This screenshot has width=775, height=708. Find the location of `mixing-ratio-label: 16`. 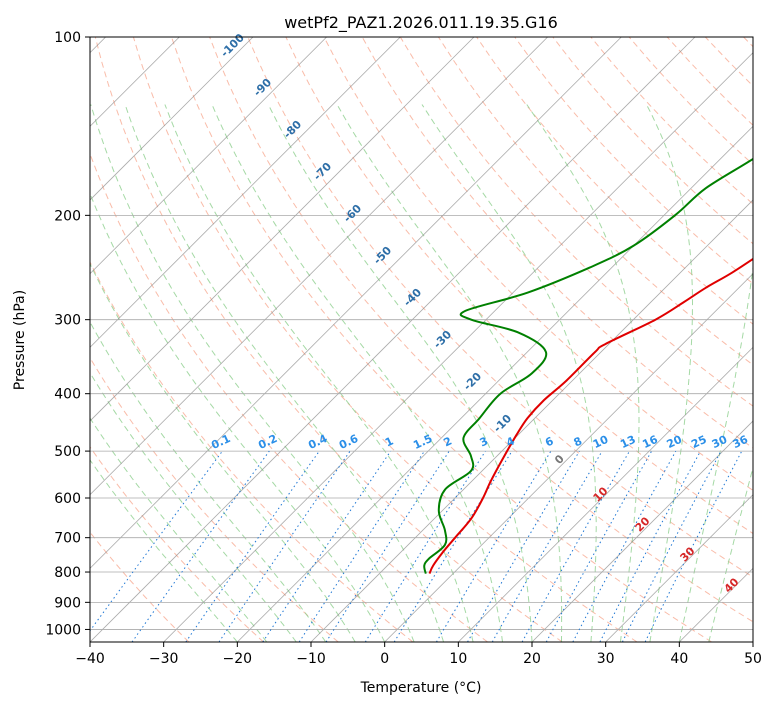

mixing-ratio-label: 16 is located at coordinates (650, 442).